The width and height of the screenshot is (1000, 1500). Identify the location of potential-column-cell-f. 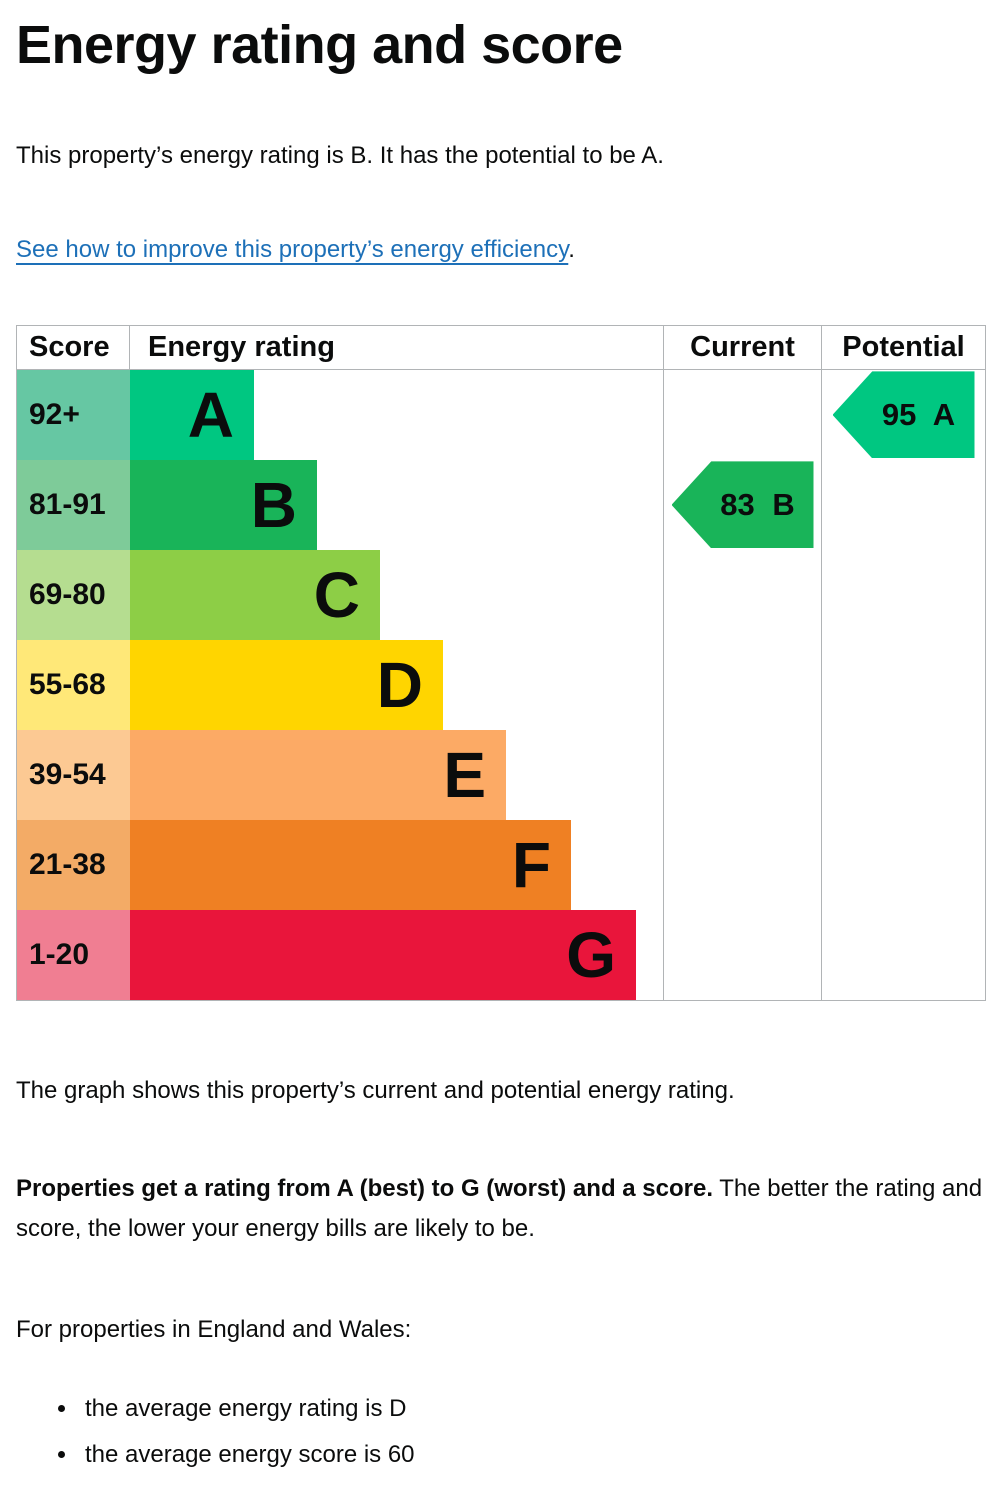
(903, 864).